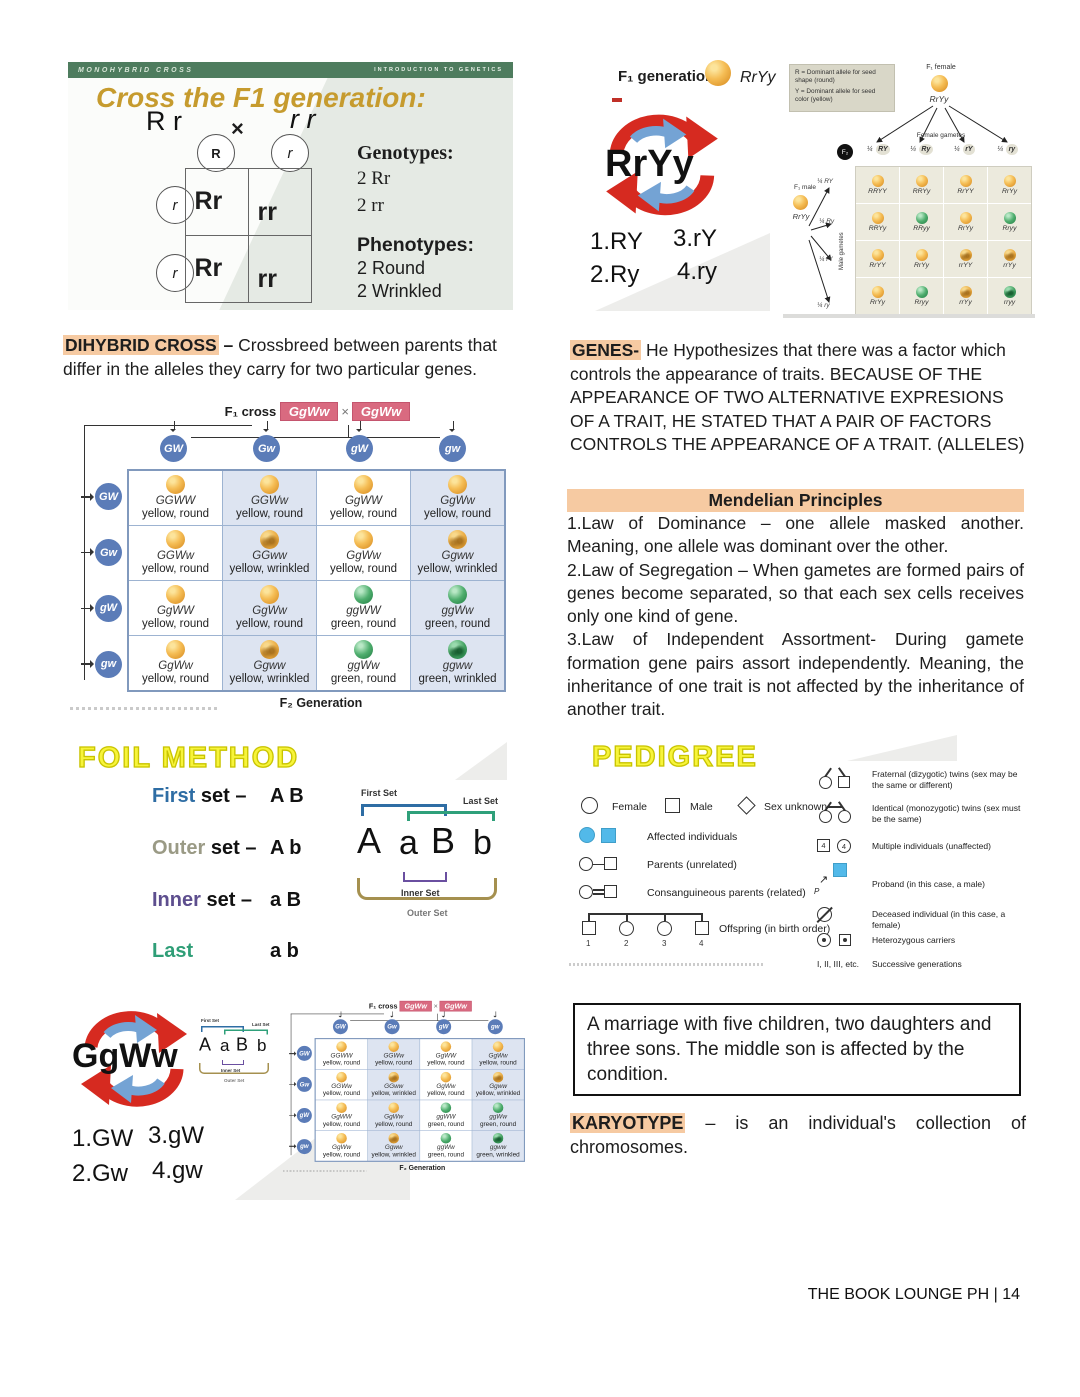 This screenshot has width=1080, height=1397. I want to click on genotype-count: 2 rr, so click(370, 205).